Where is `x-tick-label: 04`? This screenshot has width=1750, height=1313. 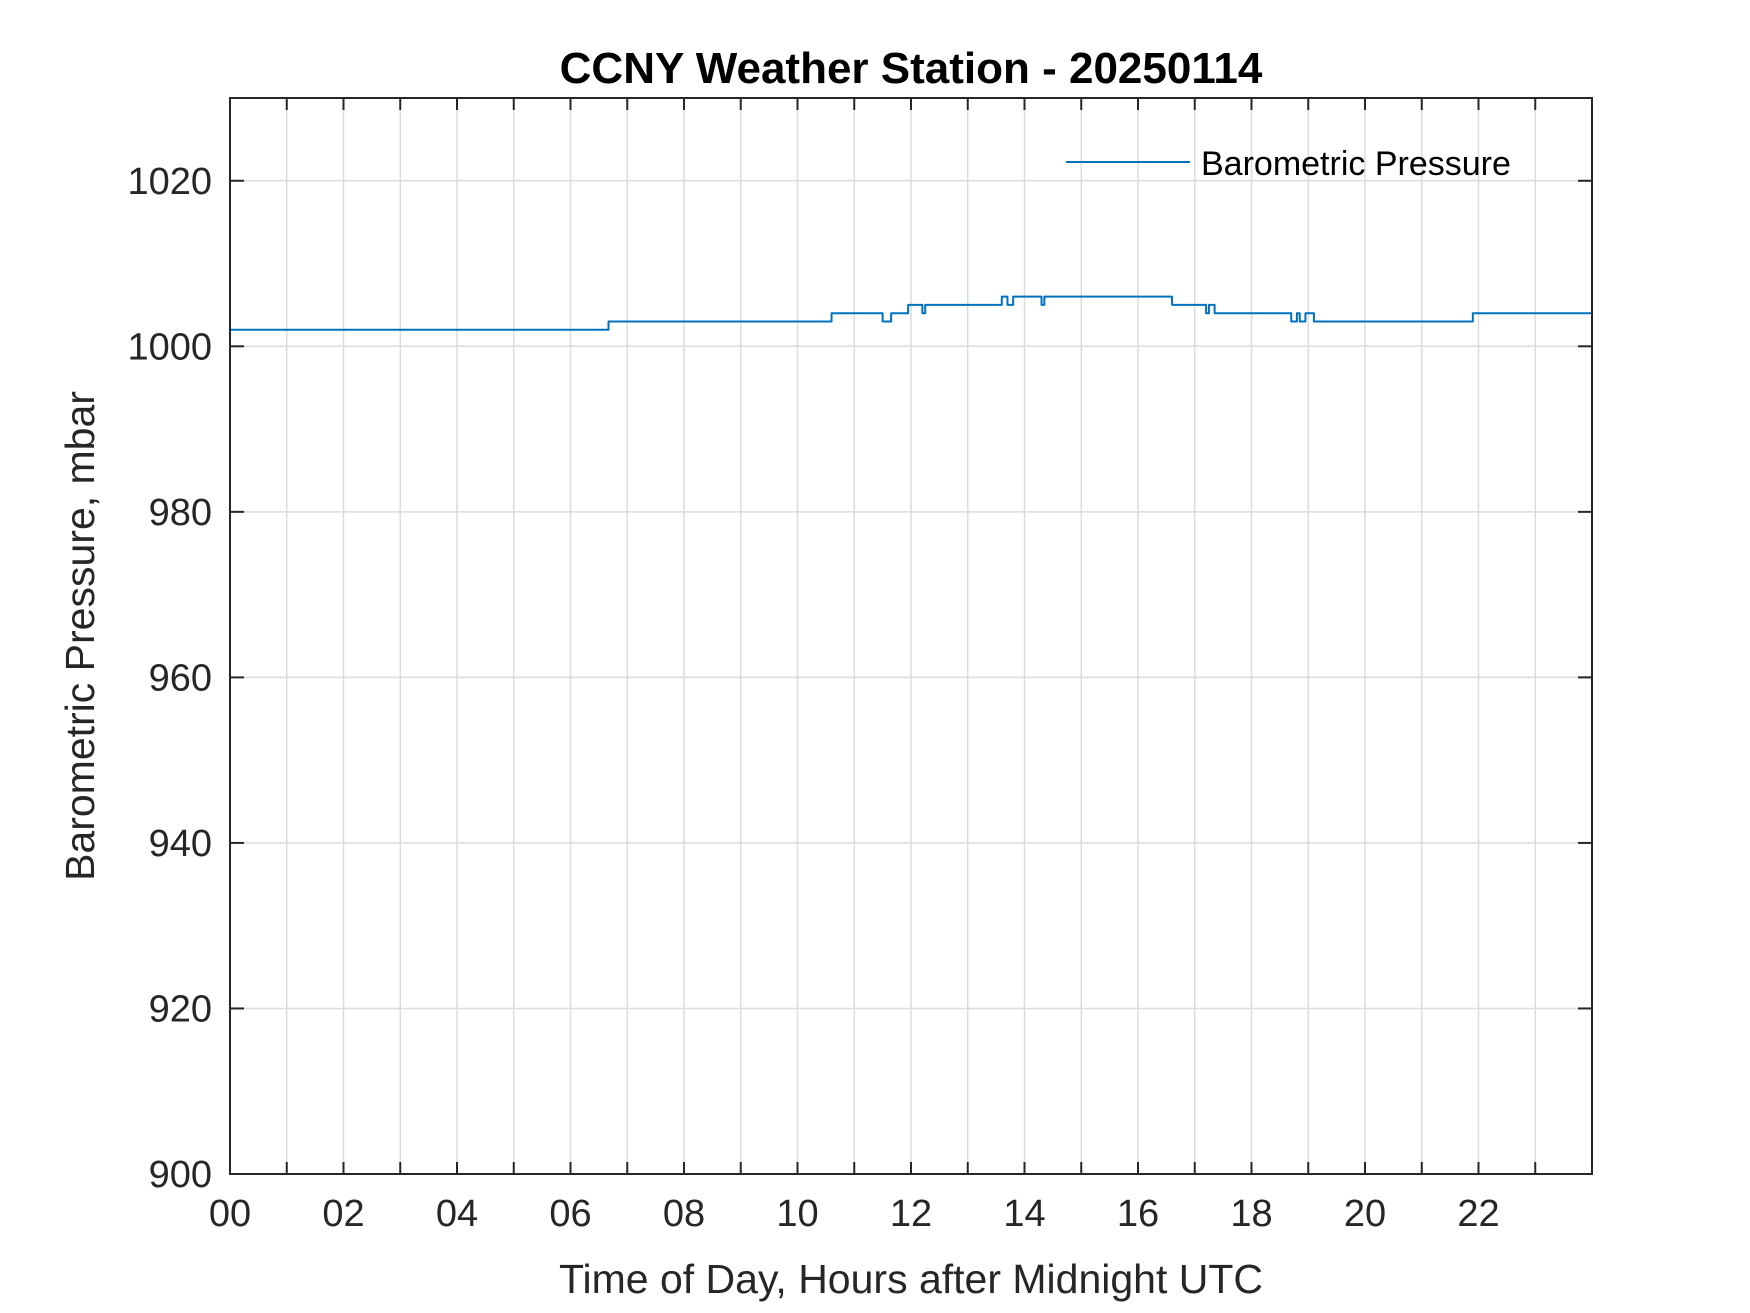
x-tick-label: 04 is located at coordinates (457, 1214).